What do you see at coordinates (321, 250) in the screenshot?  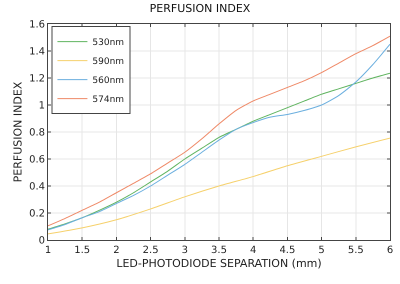 I see `x-tick-label: 5` at bounding box center [321, 250].